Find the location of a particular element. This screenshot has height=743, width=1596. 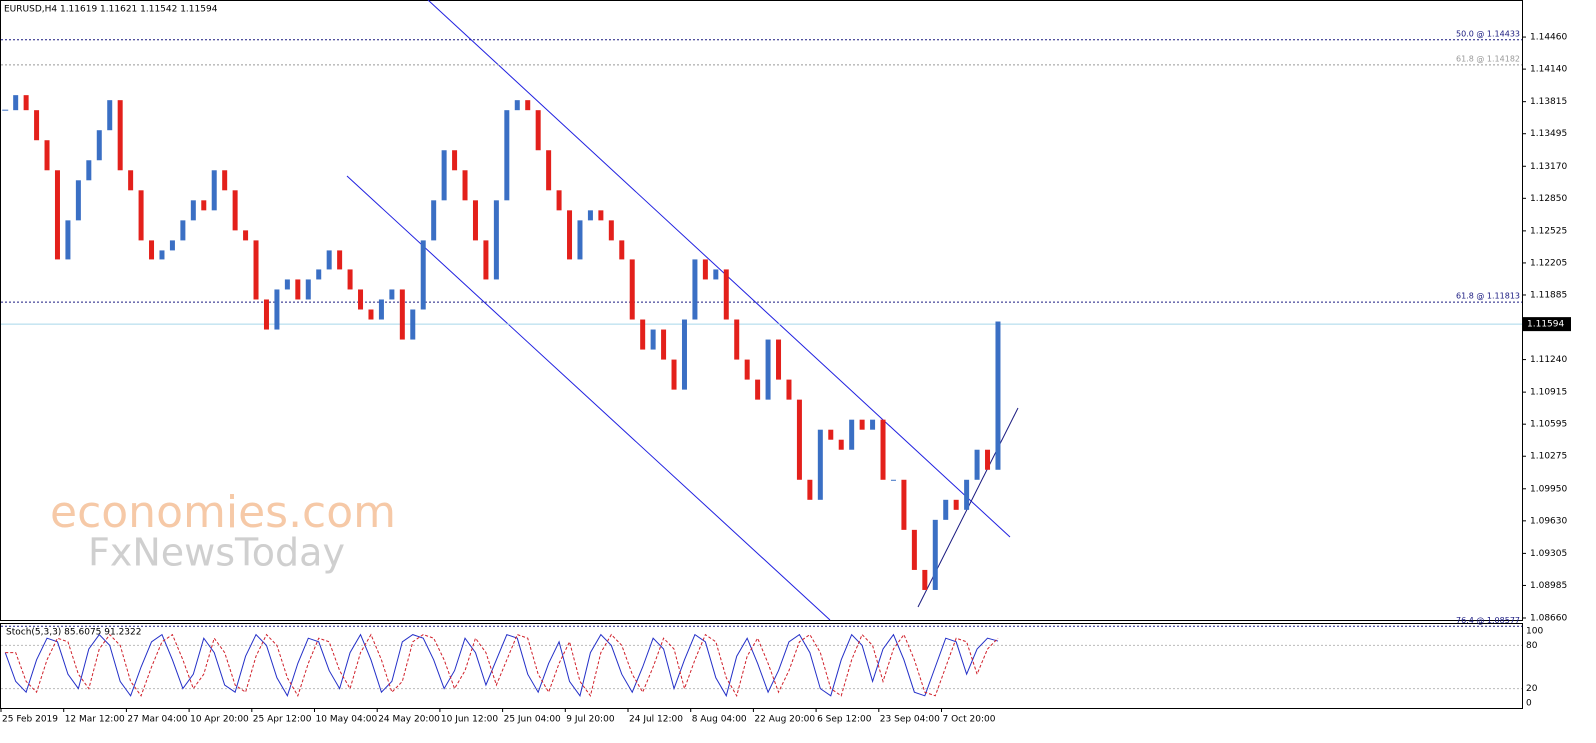

x-tick-label: 10 Apr 20:00 is located at coordinates (219, 720).